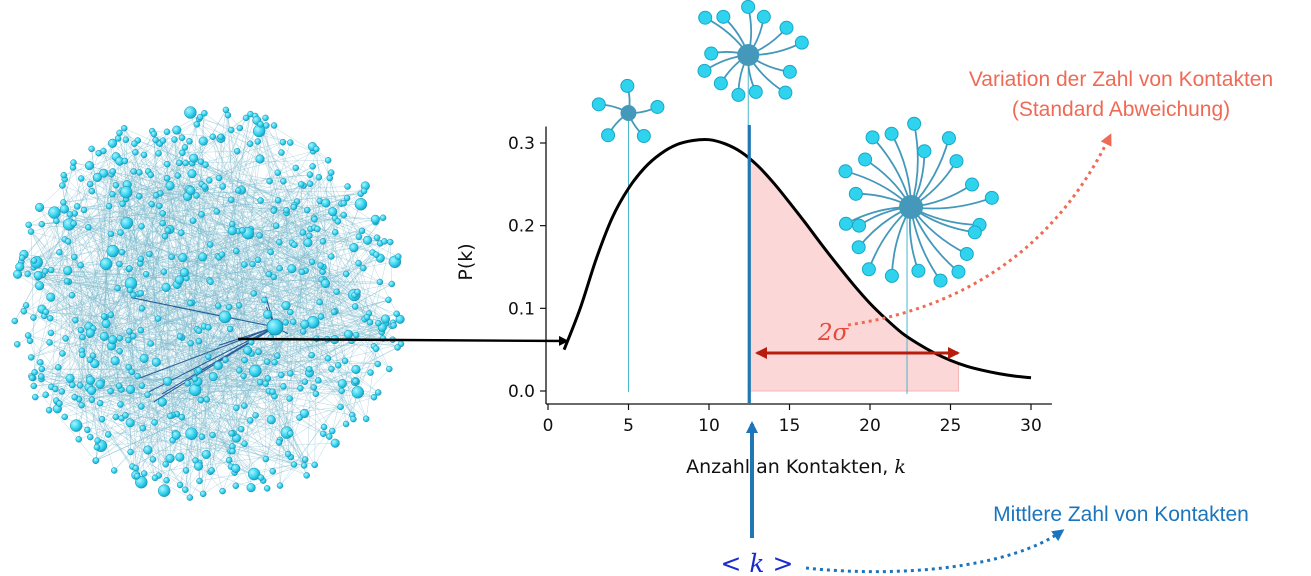  What do you see at coordinates (935, 551) in the screenshot?
I see `mean-annotation-arrow` at bounding box center [935, 551].